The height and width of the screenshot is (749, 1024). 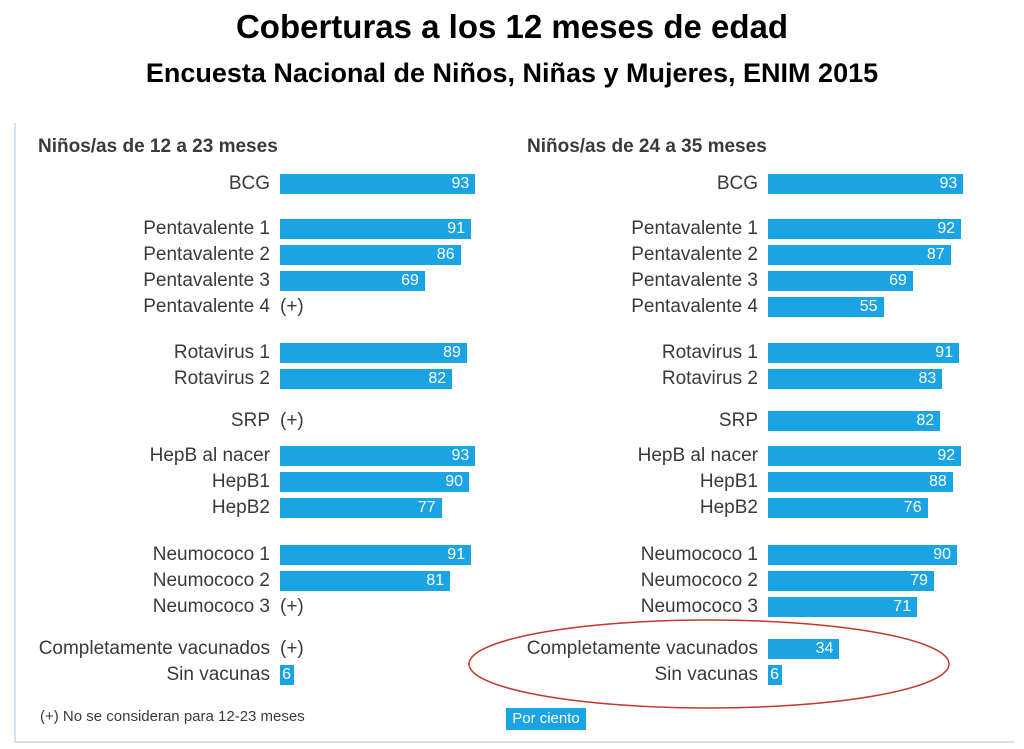 I want to click on bar-value-label: 89, so click(x=452, y=352).